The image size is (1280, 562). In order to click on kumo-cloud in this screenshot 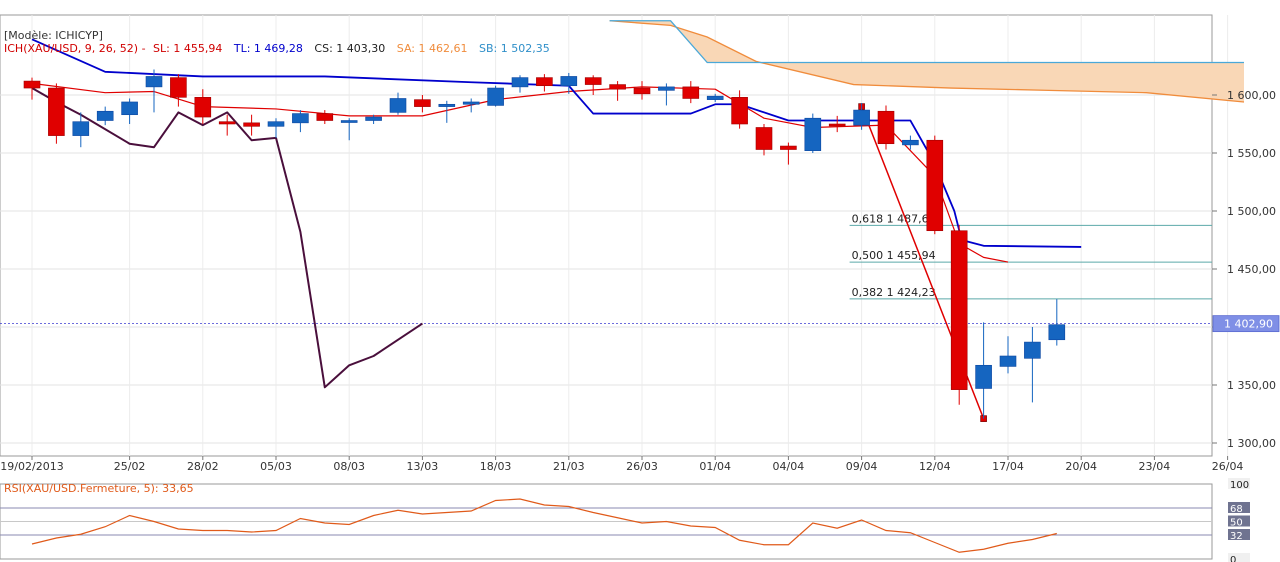, I will do `click(927, 61)`.